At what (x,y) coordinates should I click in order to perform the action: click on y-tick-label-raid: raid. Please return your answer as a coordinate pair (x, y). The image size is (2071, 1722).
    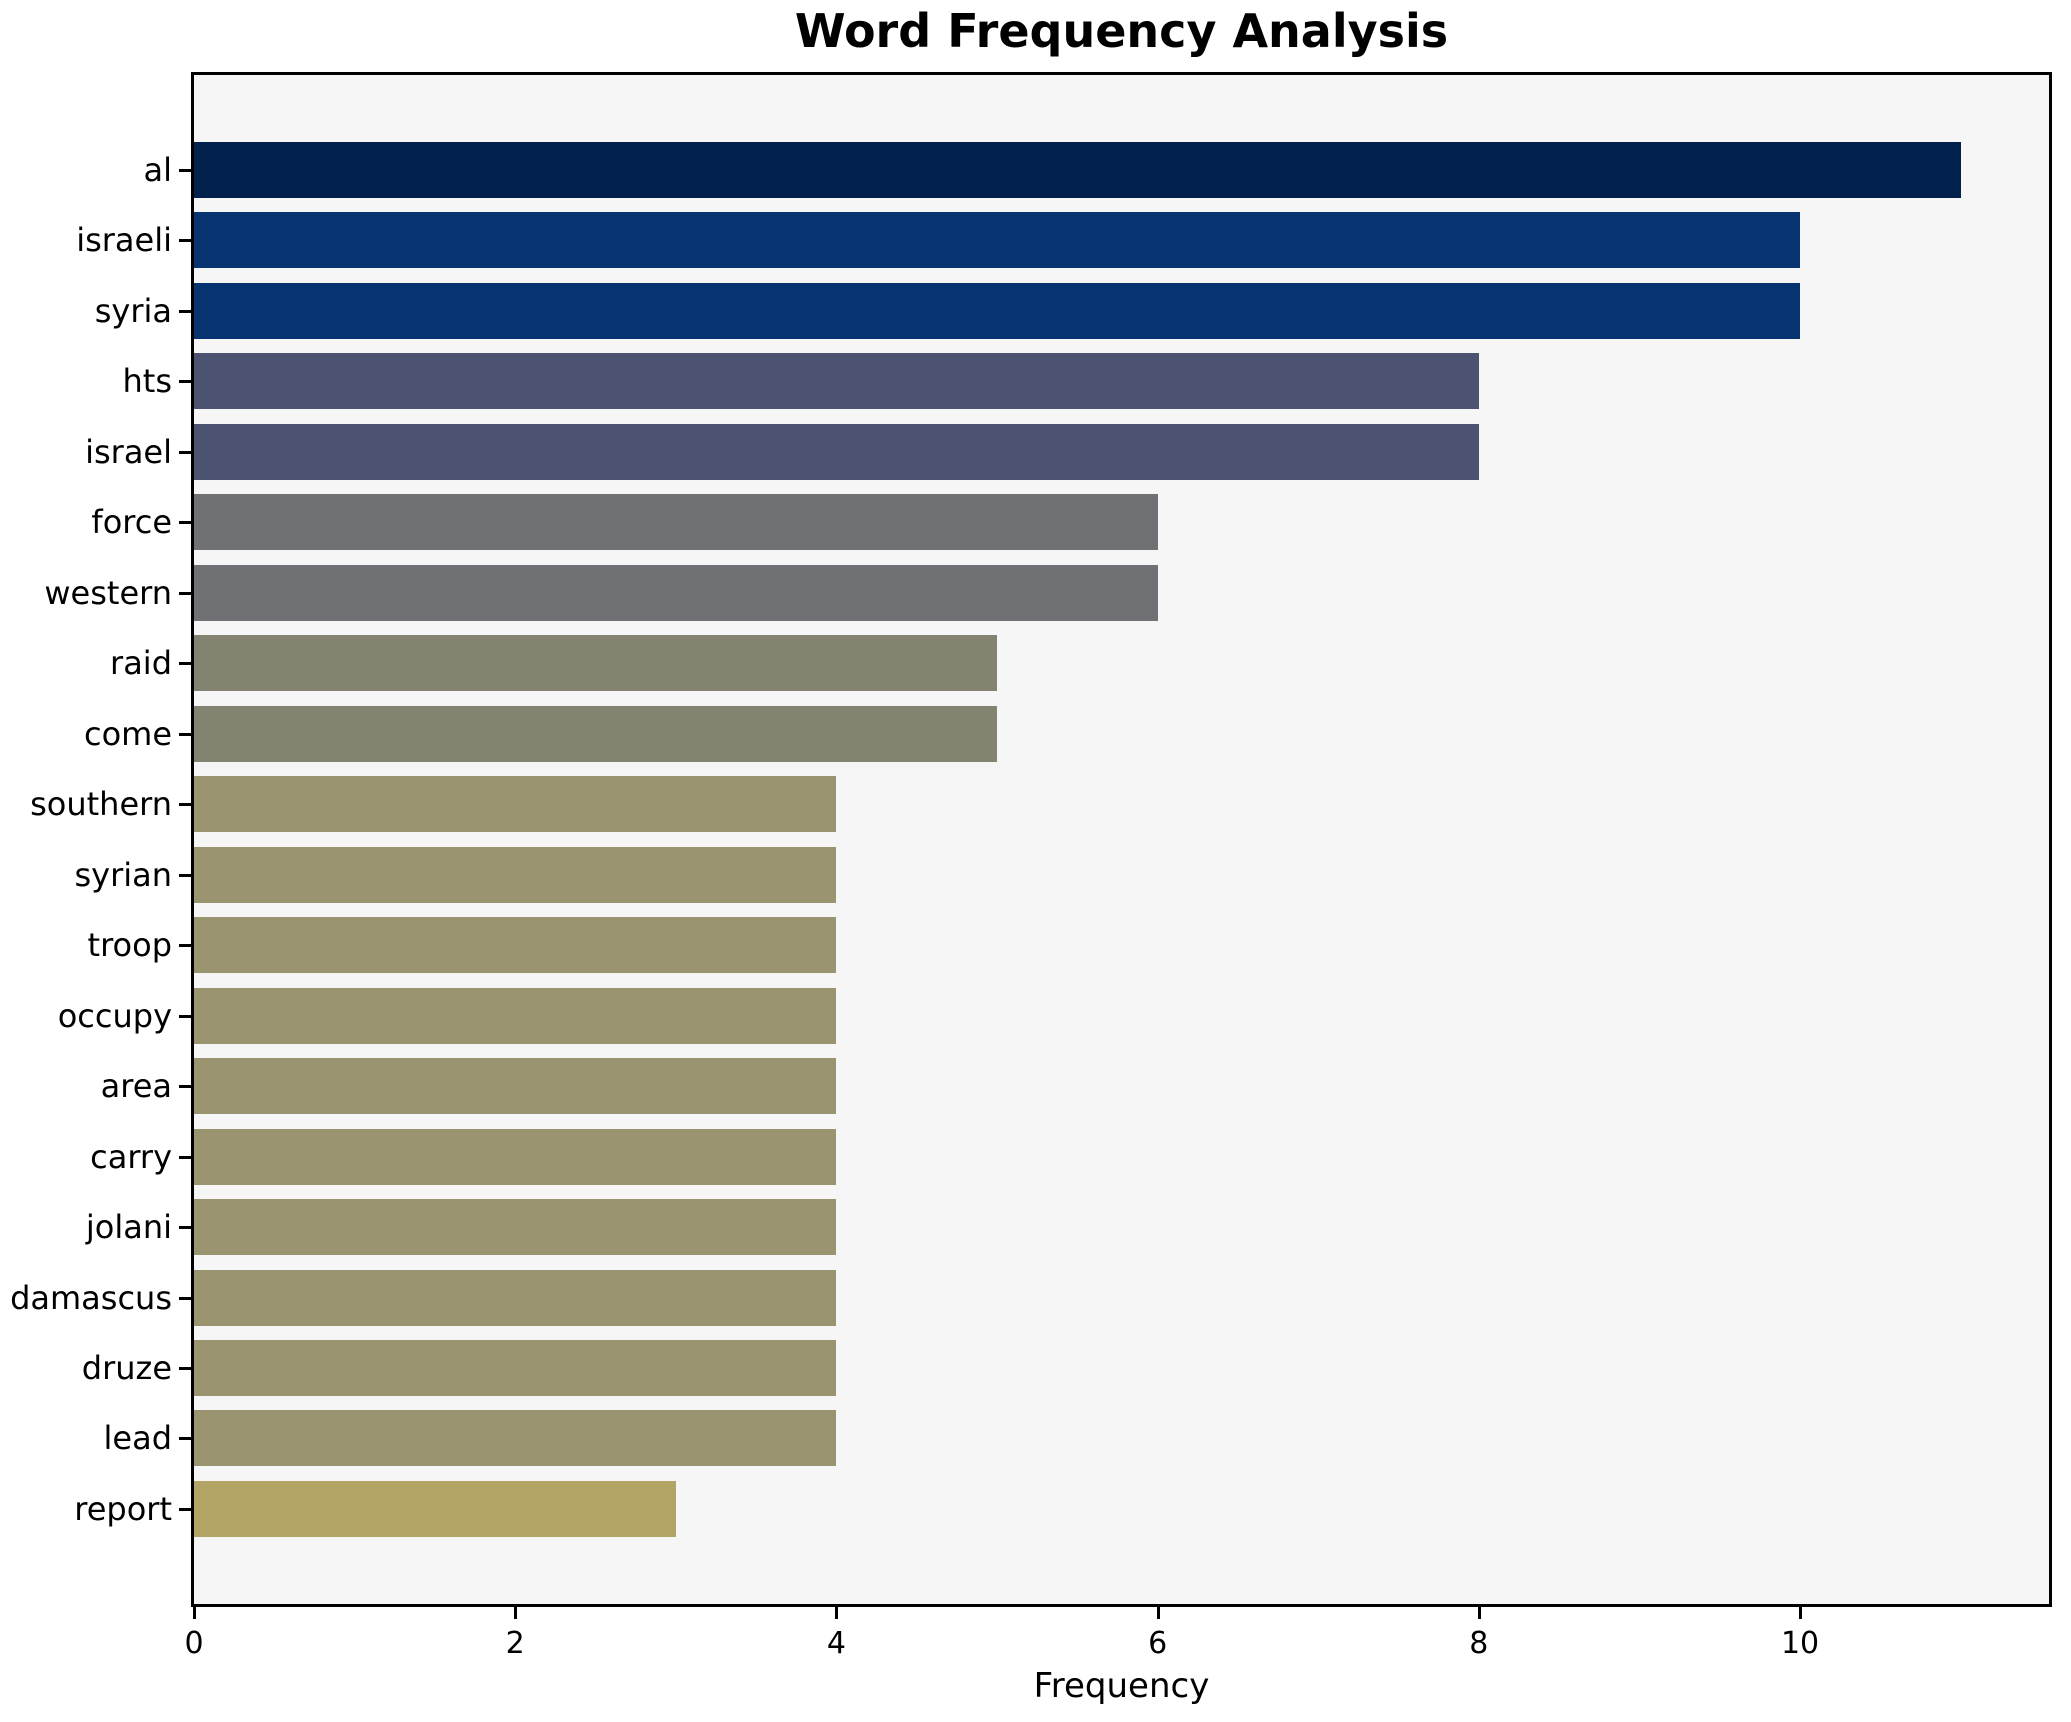
    Looking at the image, I should click on (141, 663).